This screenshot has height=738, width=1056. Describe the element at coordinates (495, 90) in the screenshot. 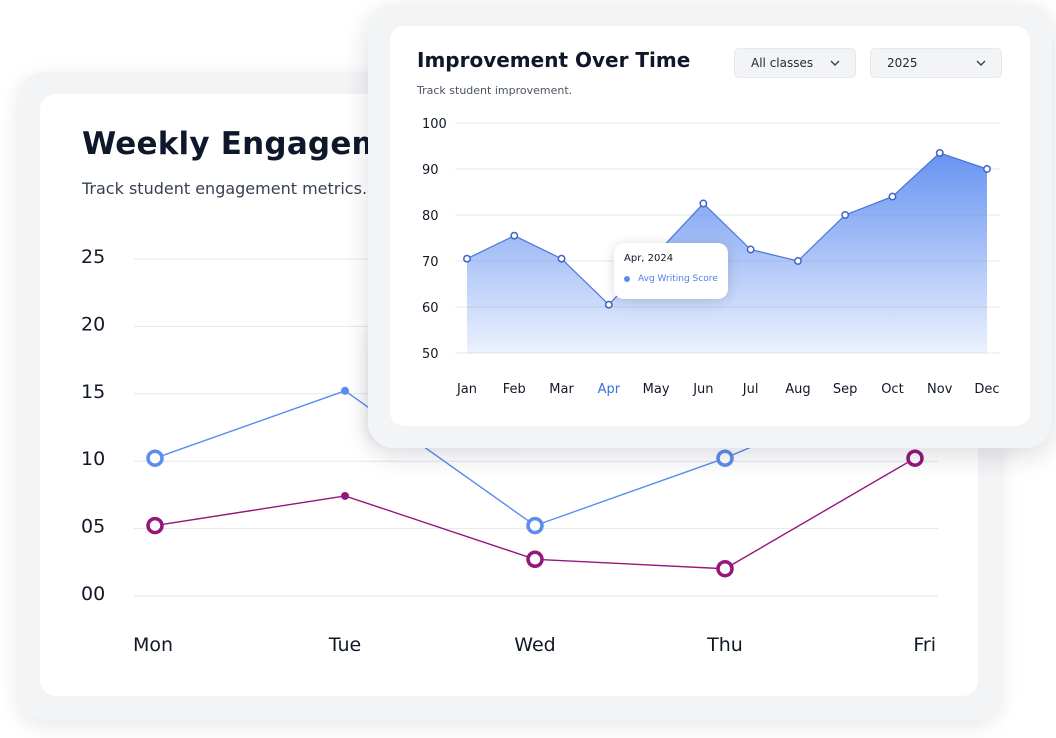

I see `improvement-subtitle: Track student improvement.` at that location.